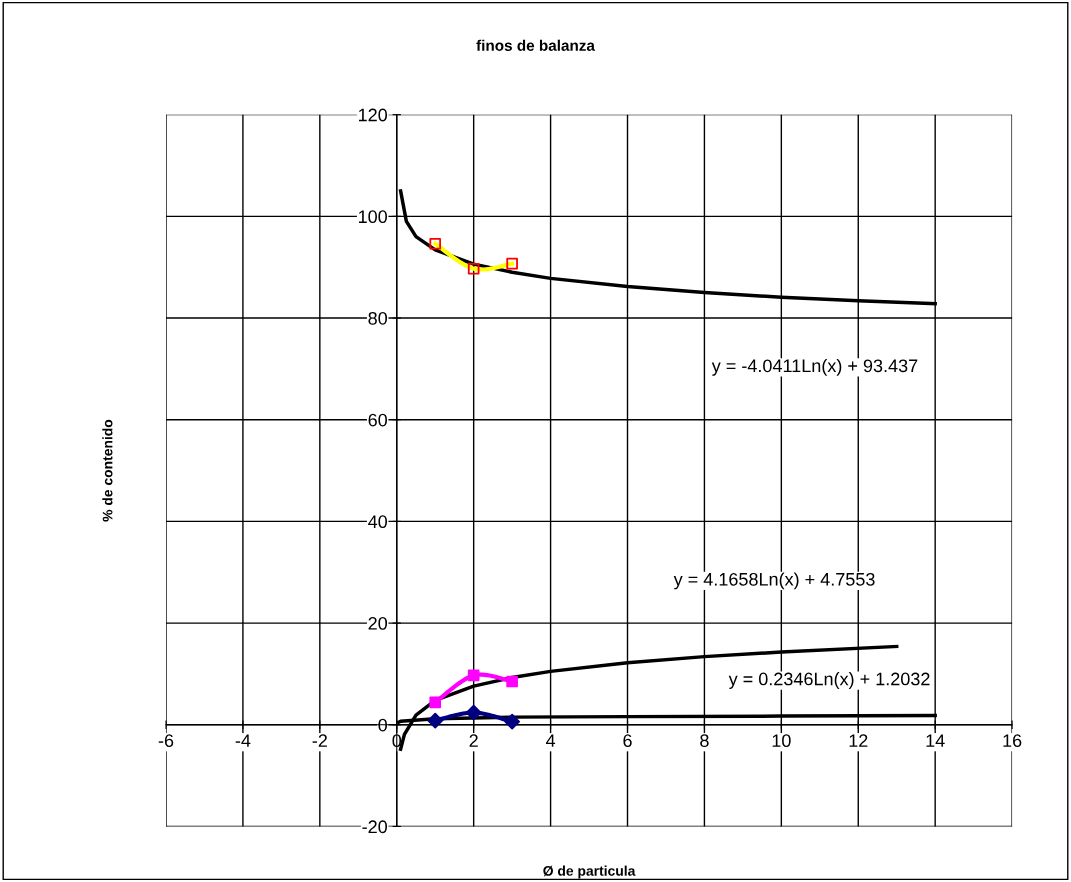  What do you see at coordinates (774, 581) in the screenshot?
I see `annotation: y = 4.1658Ln(x) + 4.7553` at bounding box center [774, 581].